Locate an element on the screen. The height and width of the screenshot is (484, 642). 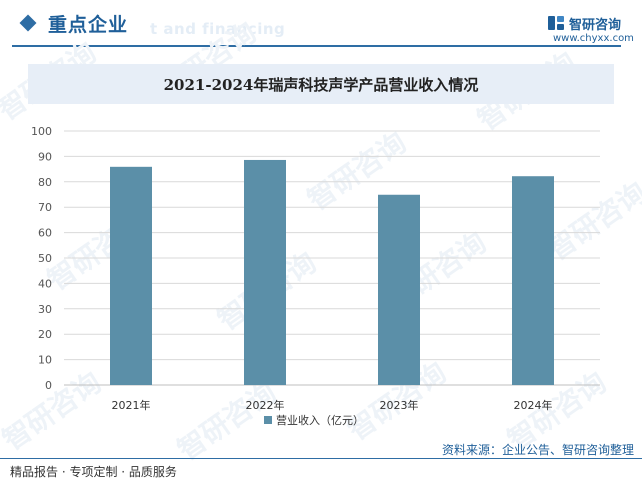
y-tick-label: 80 is located at coordinates (45, 182).